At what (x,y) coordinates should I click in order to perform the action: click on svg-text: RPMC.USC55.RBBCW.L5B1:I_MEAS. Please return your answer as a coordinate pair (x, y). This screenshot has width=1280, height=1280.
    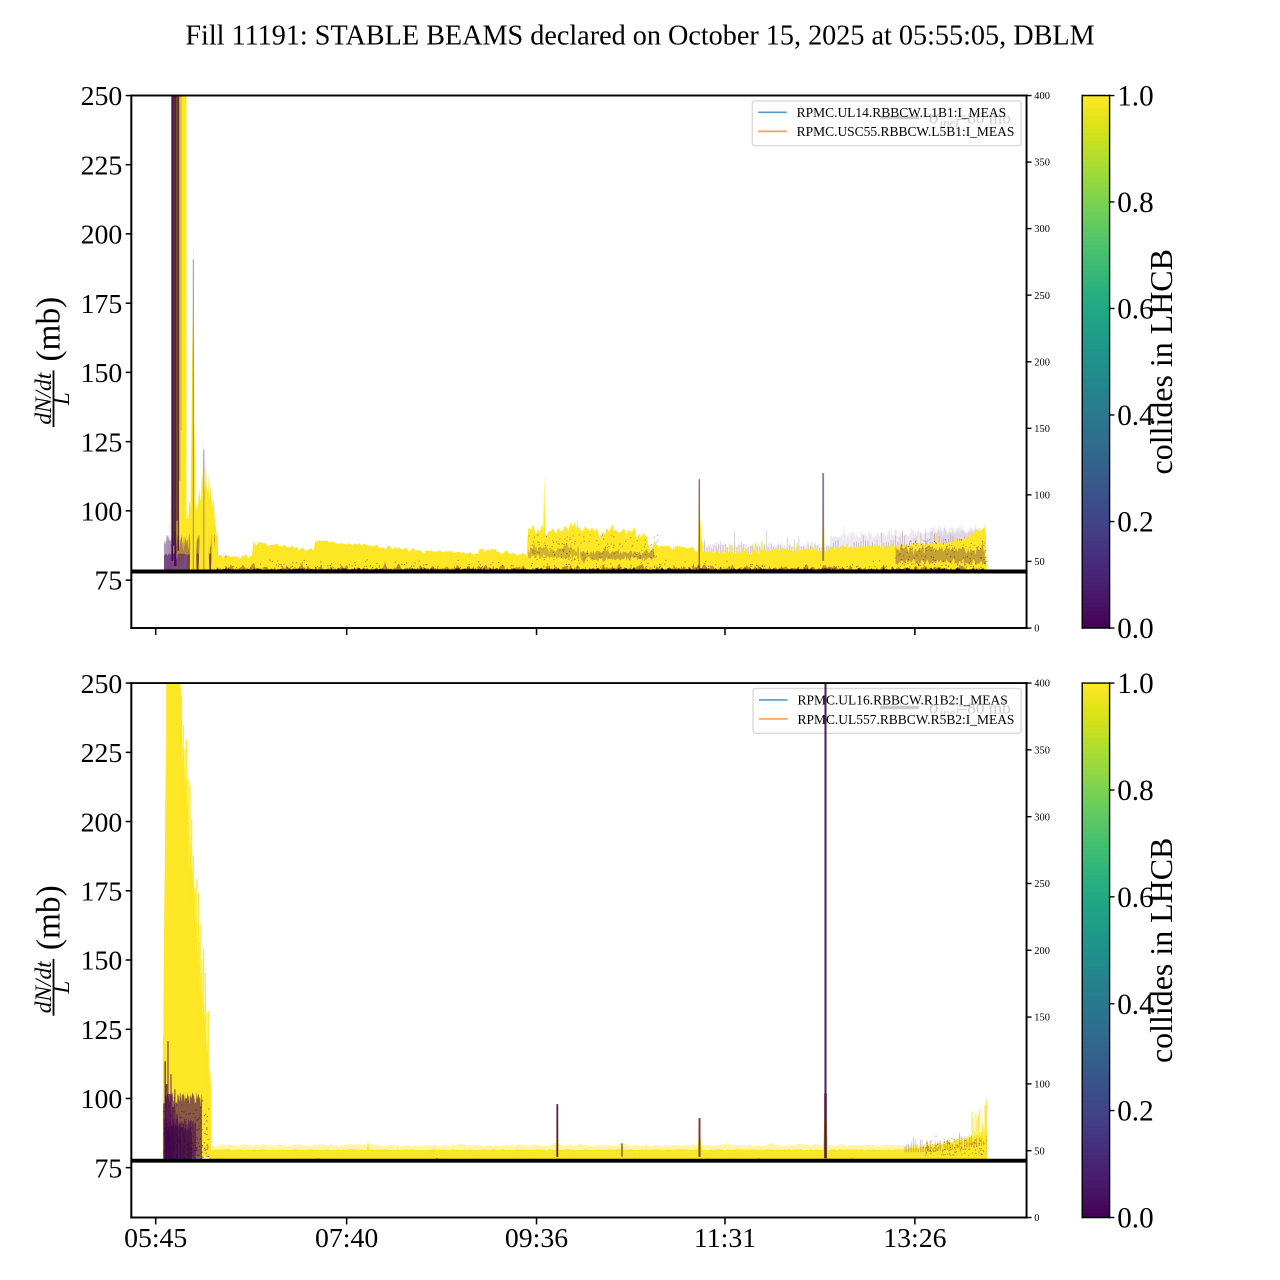
    Looking at the image, I should click on (906, 131).